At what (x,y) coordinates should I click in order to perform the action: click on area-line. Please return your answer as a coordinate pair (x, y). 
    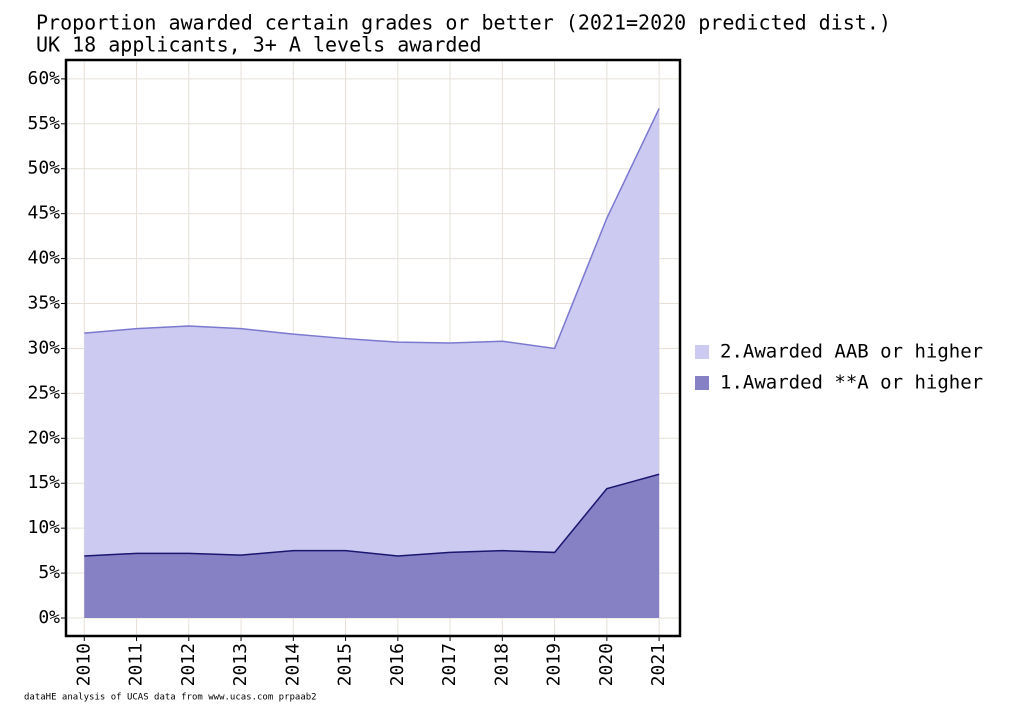
    Looking at the image, I should click on (372, 515).